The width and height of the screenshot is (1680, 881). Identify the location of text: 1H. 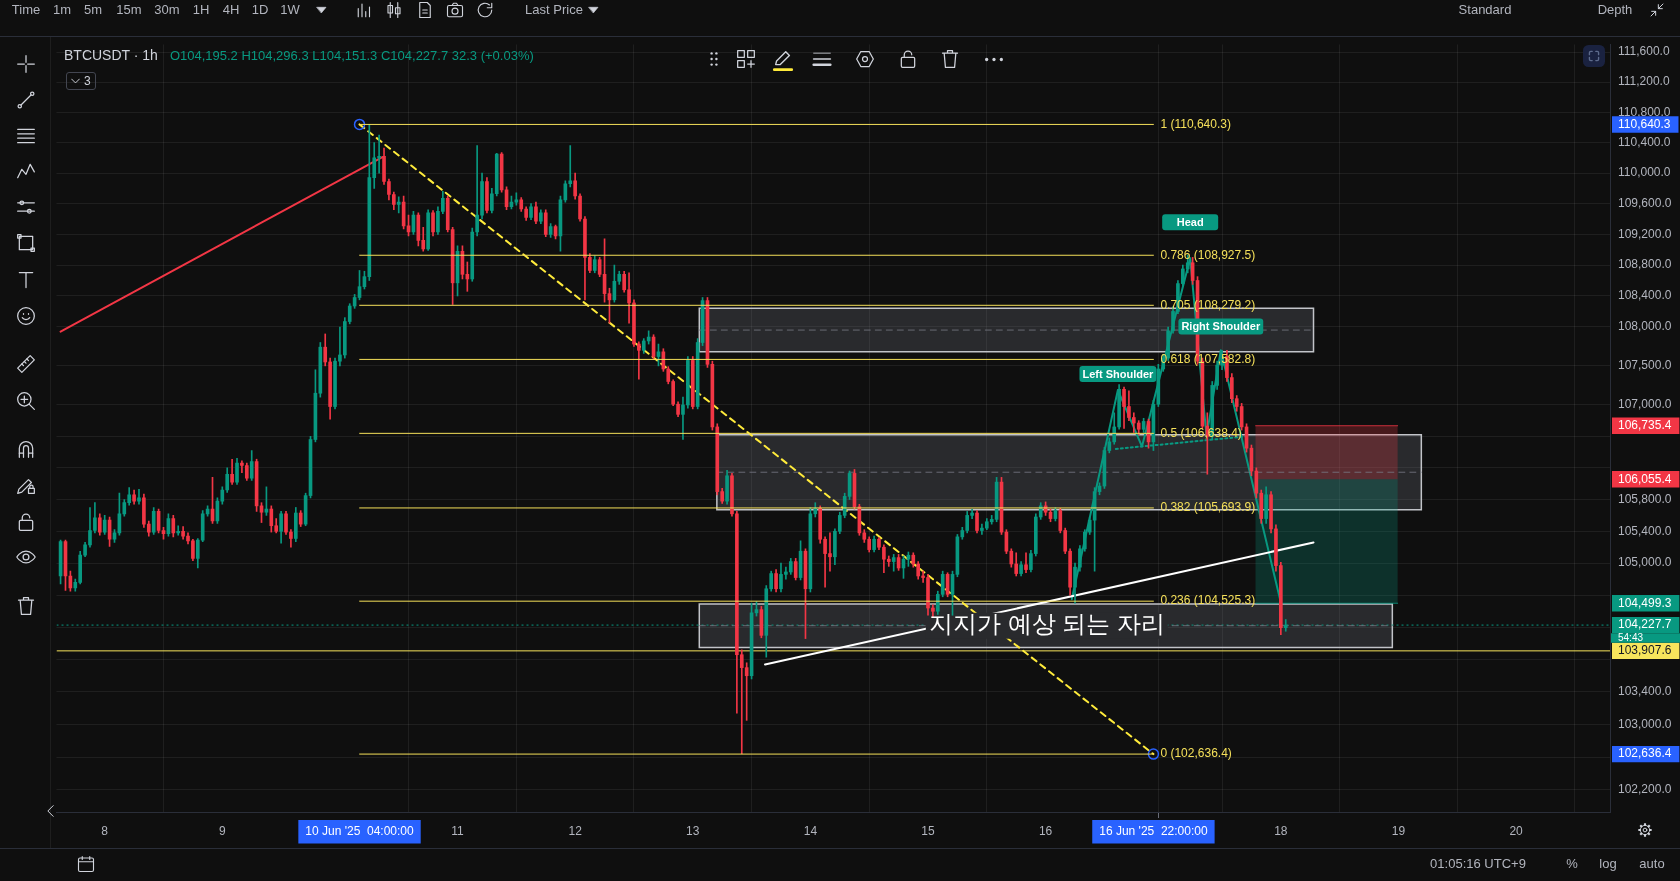
(201, 10).